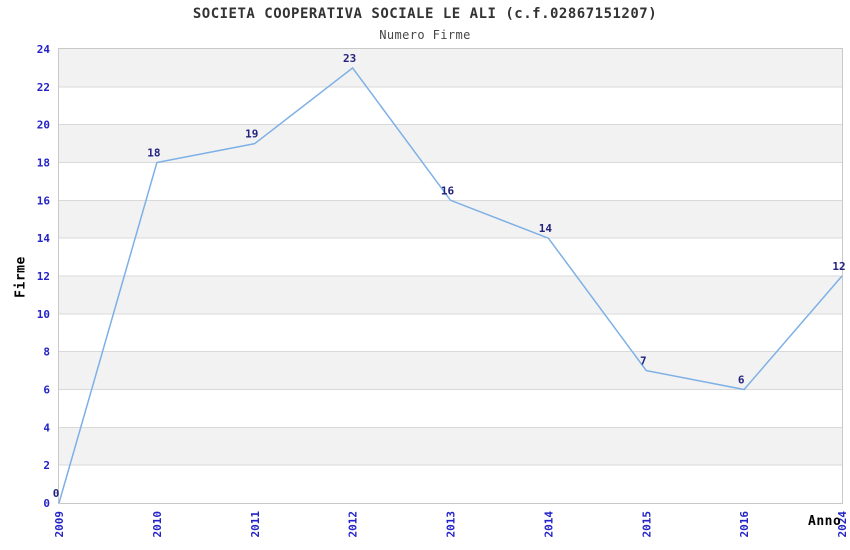 Image resolution: width=850 pixels, height=550 pixels. I want to click on y-tick-label: 12, so click(43, 276).